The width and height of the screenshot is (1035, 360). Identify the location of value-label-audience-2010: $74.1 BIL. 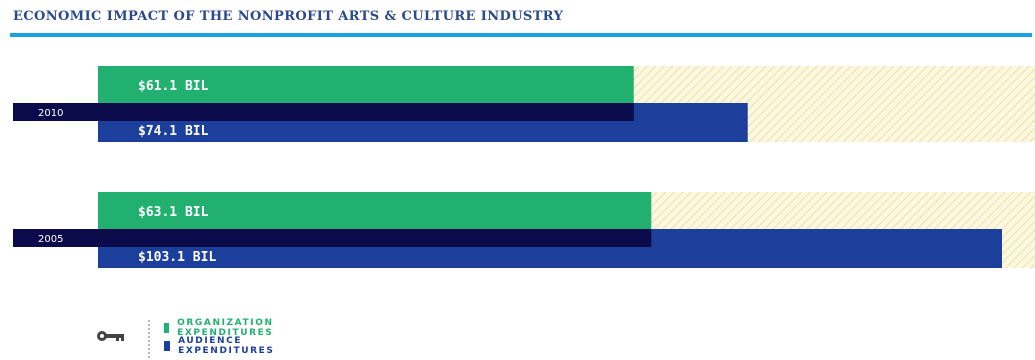
(173, 131).